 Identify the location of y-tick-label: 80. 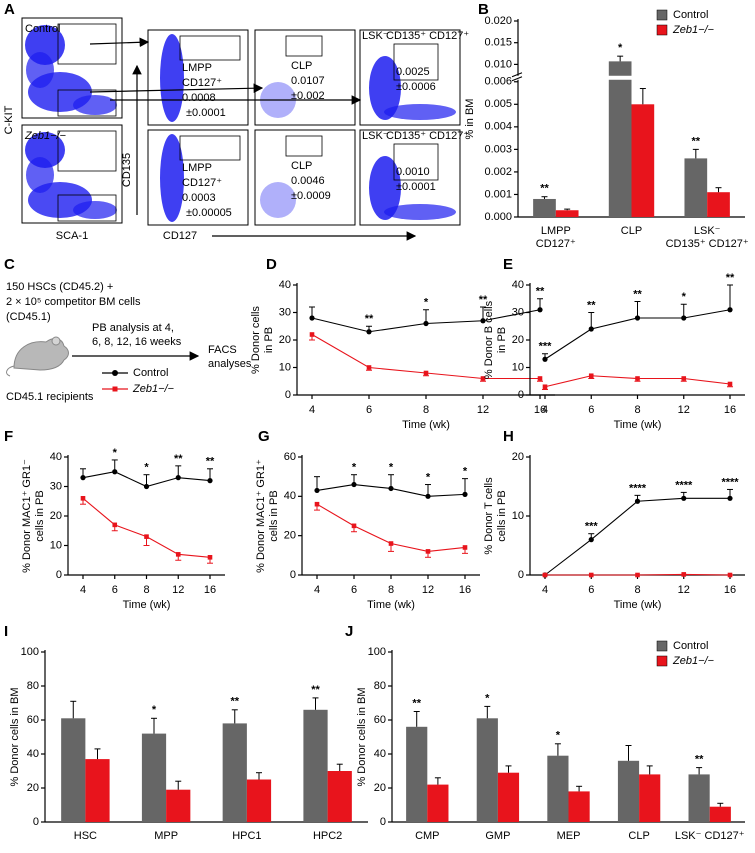
(33, 686).